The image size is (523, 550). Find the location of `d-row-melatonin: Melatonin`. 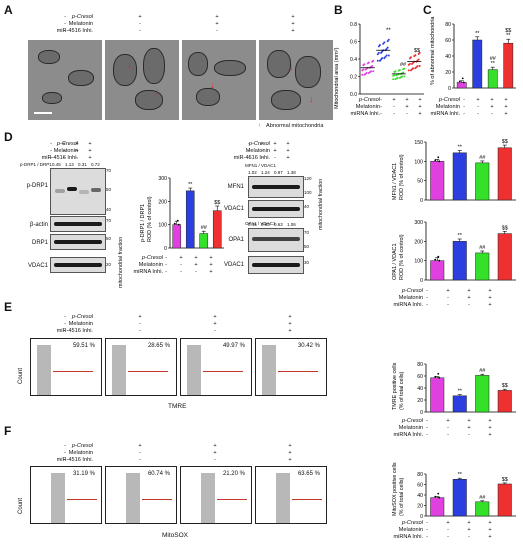

d-row-melatonin: Melatonin is located at coordinates (65, 151).